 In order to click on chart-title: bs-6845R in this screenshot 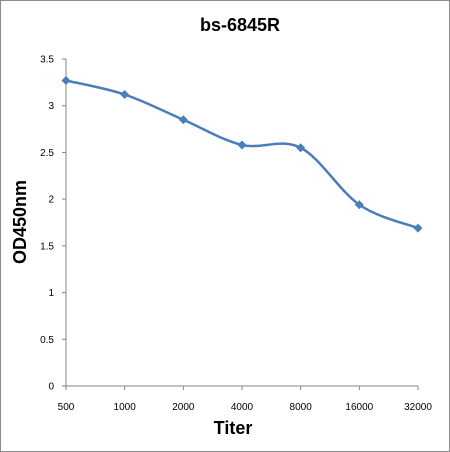, I will do `click(240, 25)`.